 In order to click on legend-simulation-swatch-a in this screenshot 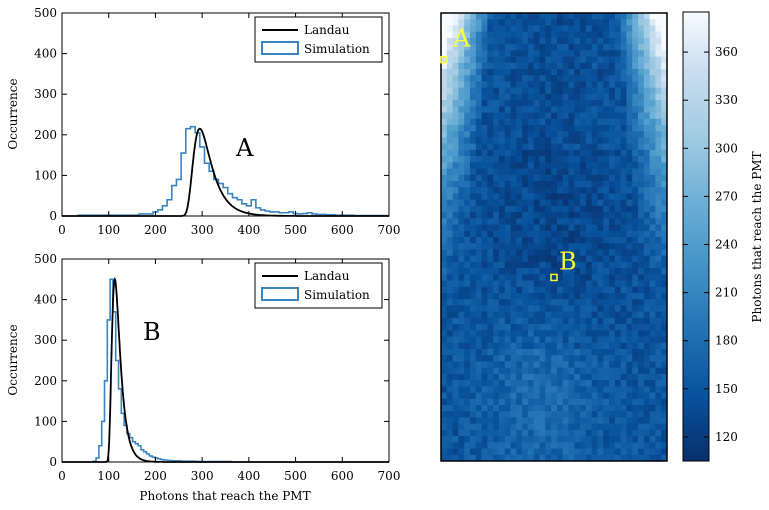, I will do `click(280, 48)`.